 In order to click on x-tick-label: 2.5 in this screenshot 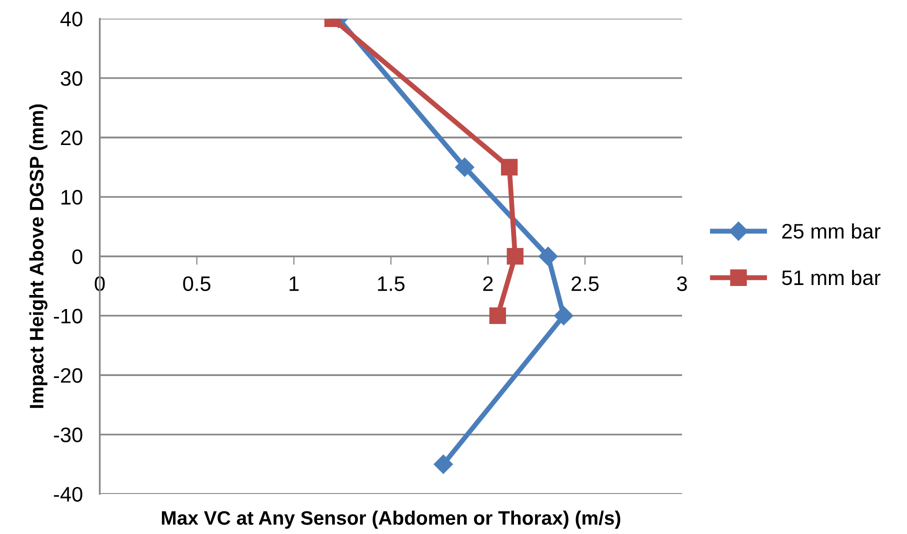, I will do `click(585, 284)`.